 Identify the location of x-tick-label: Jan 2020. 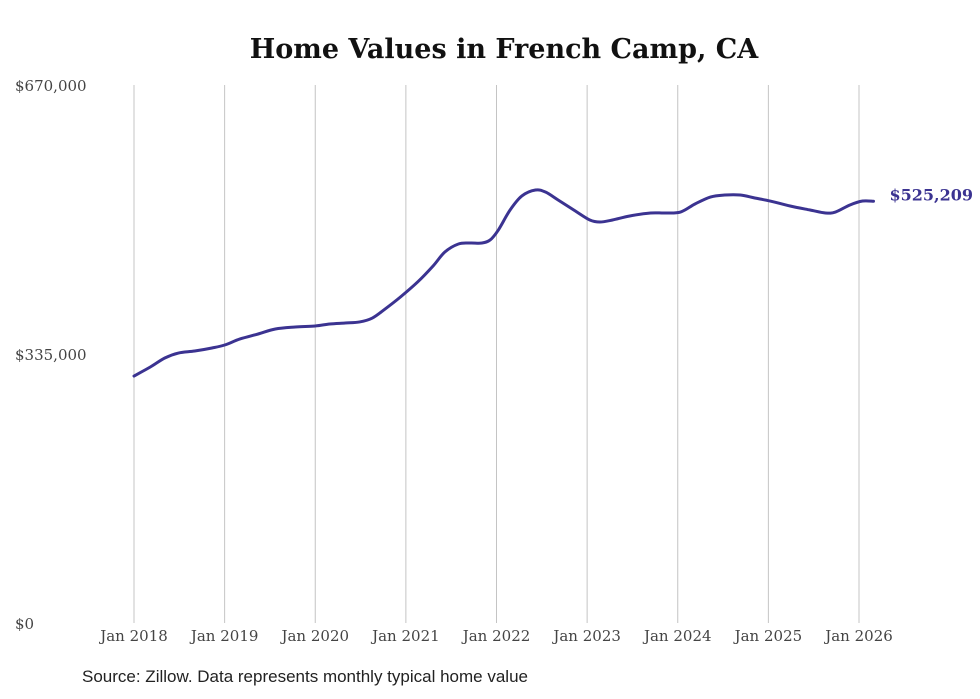
(314, 636).